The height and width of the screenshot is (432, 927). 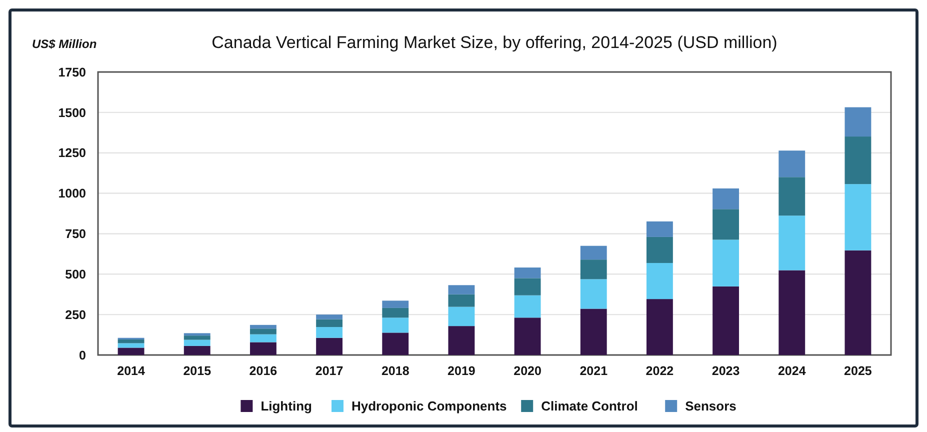 What do you see at coordinates (710, 406) in the screenshot?
I see `legend-label: Sensors` at bounding box center [710, 406].